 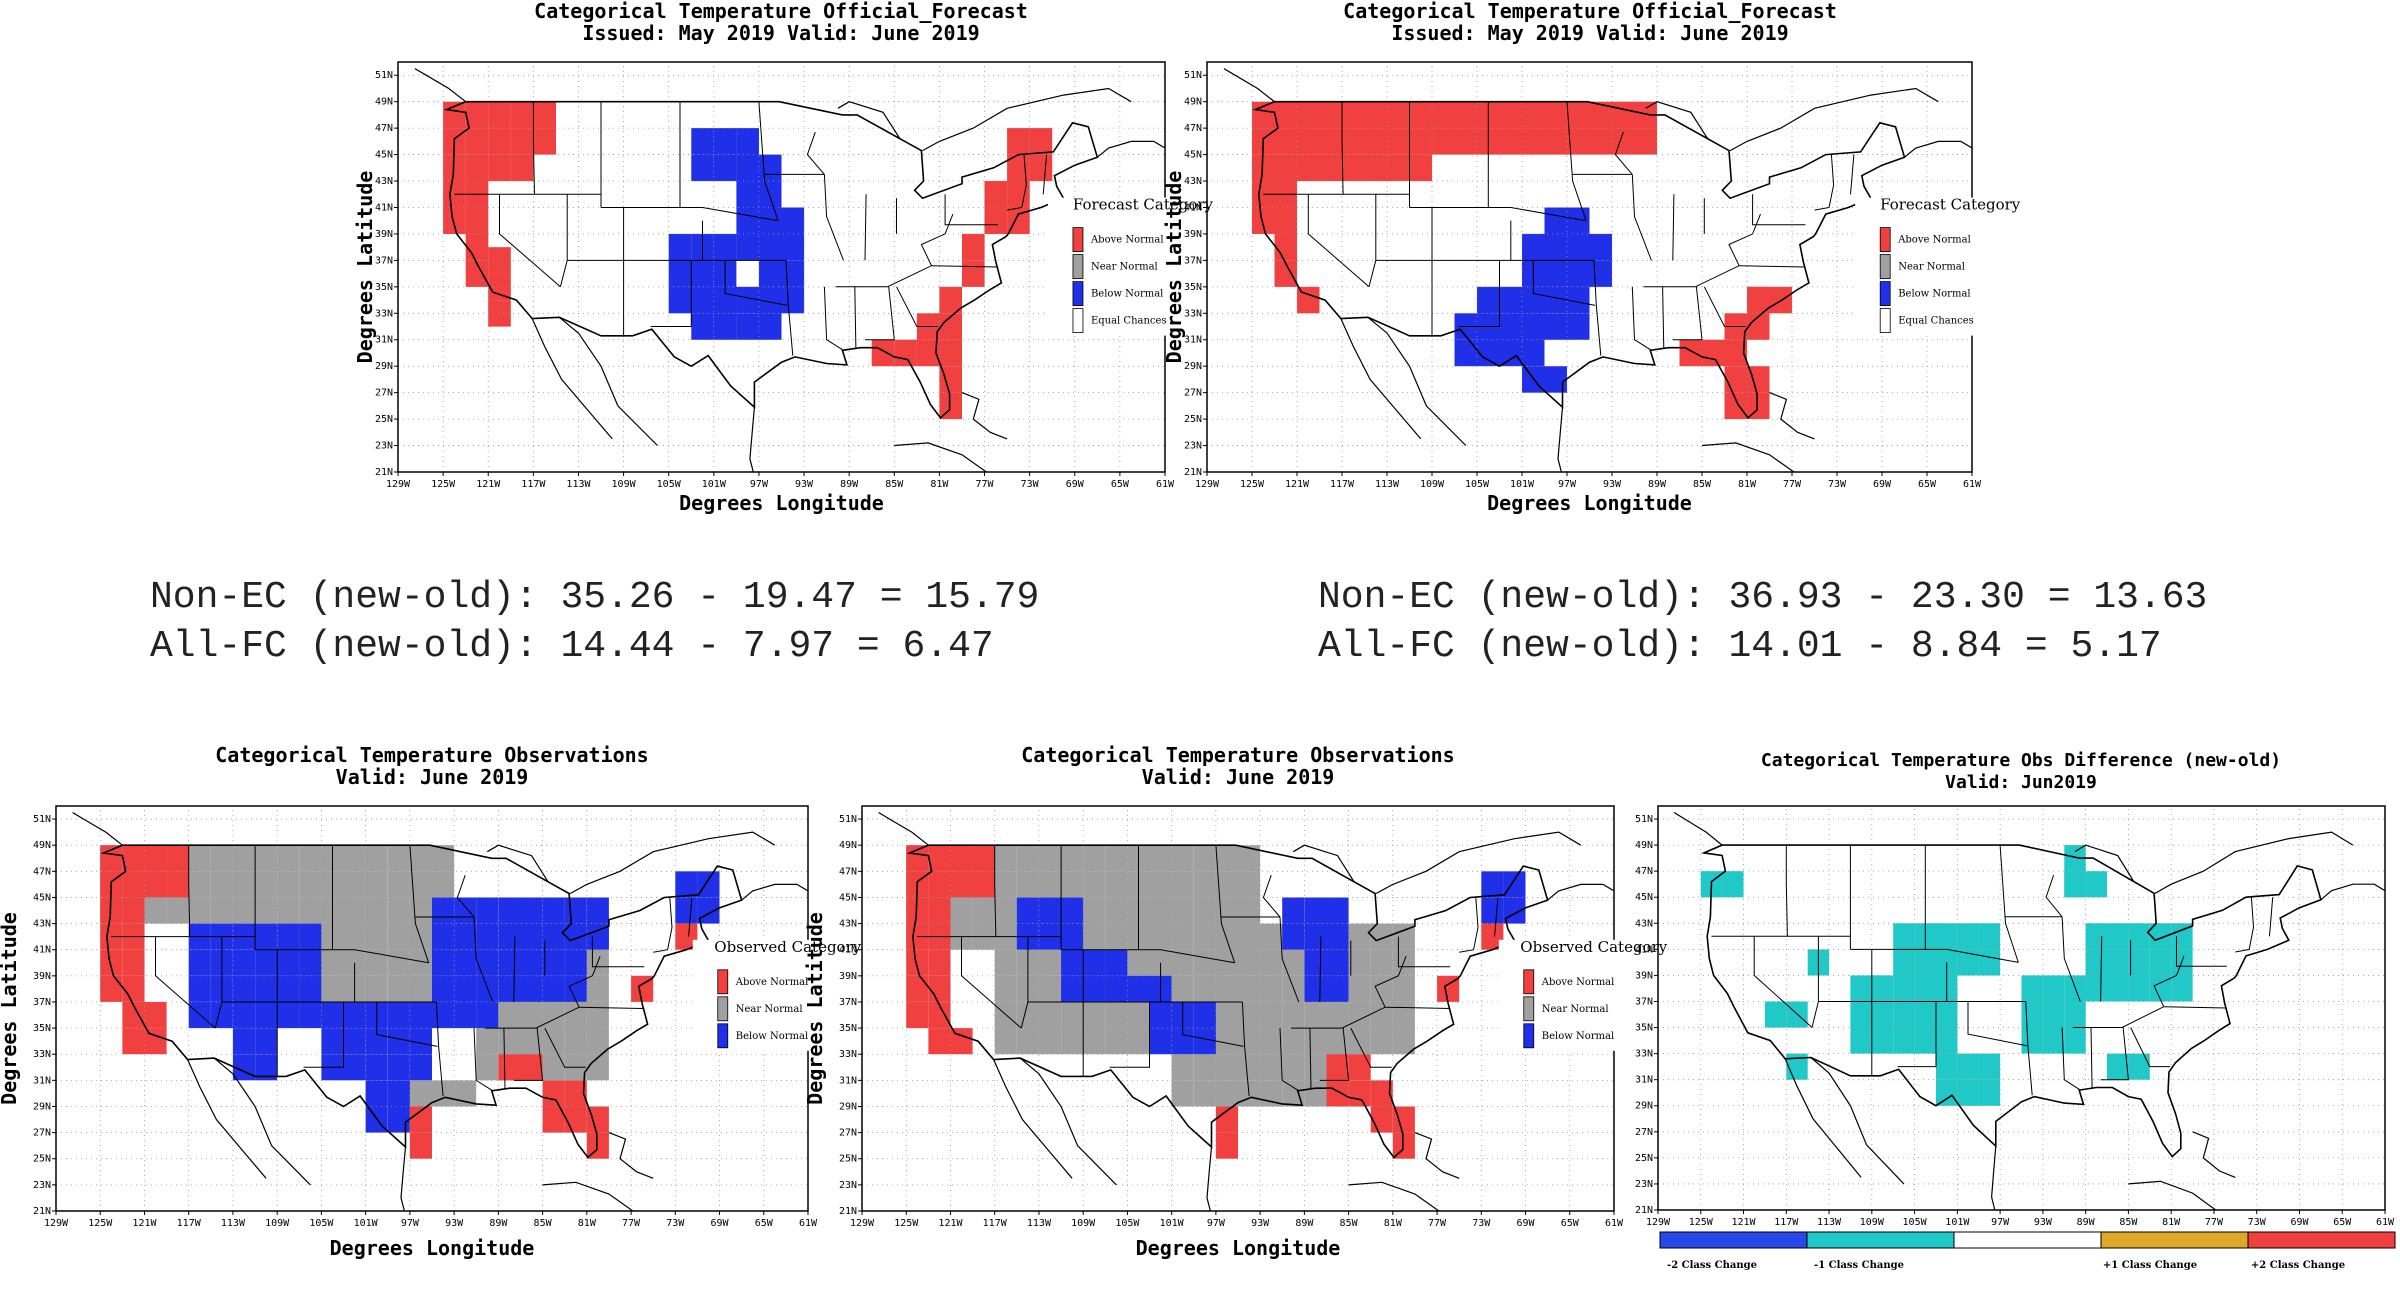 What do you see at coordinates (1127, 294) in the screenshot?
I see `legend-label: Below Normal` at bounding box center [1127, 294].